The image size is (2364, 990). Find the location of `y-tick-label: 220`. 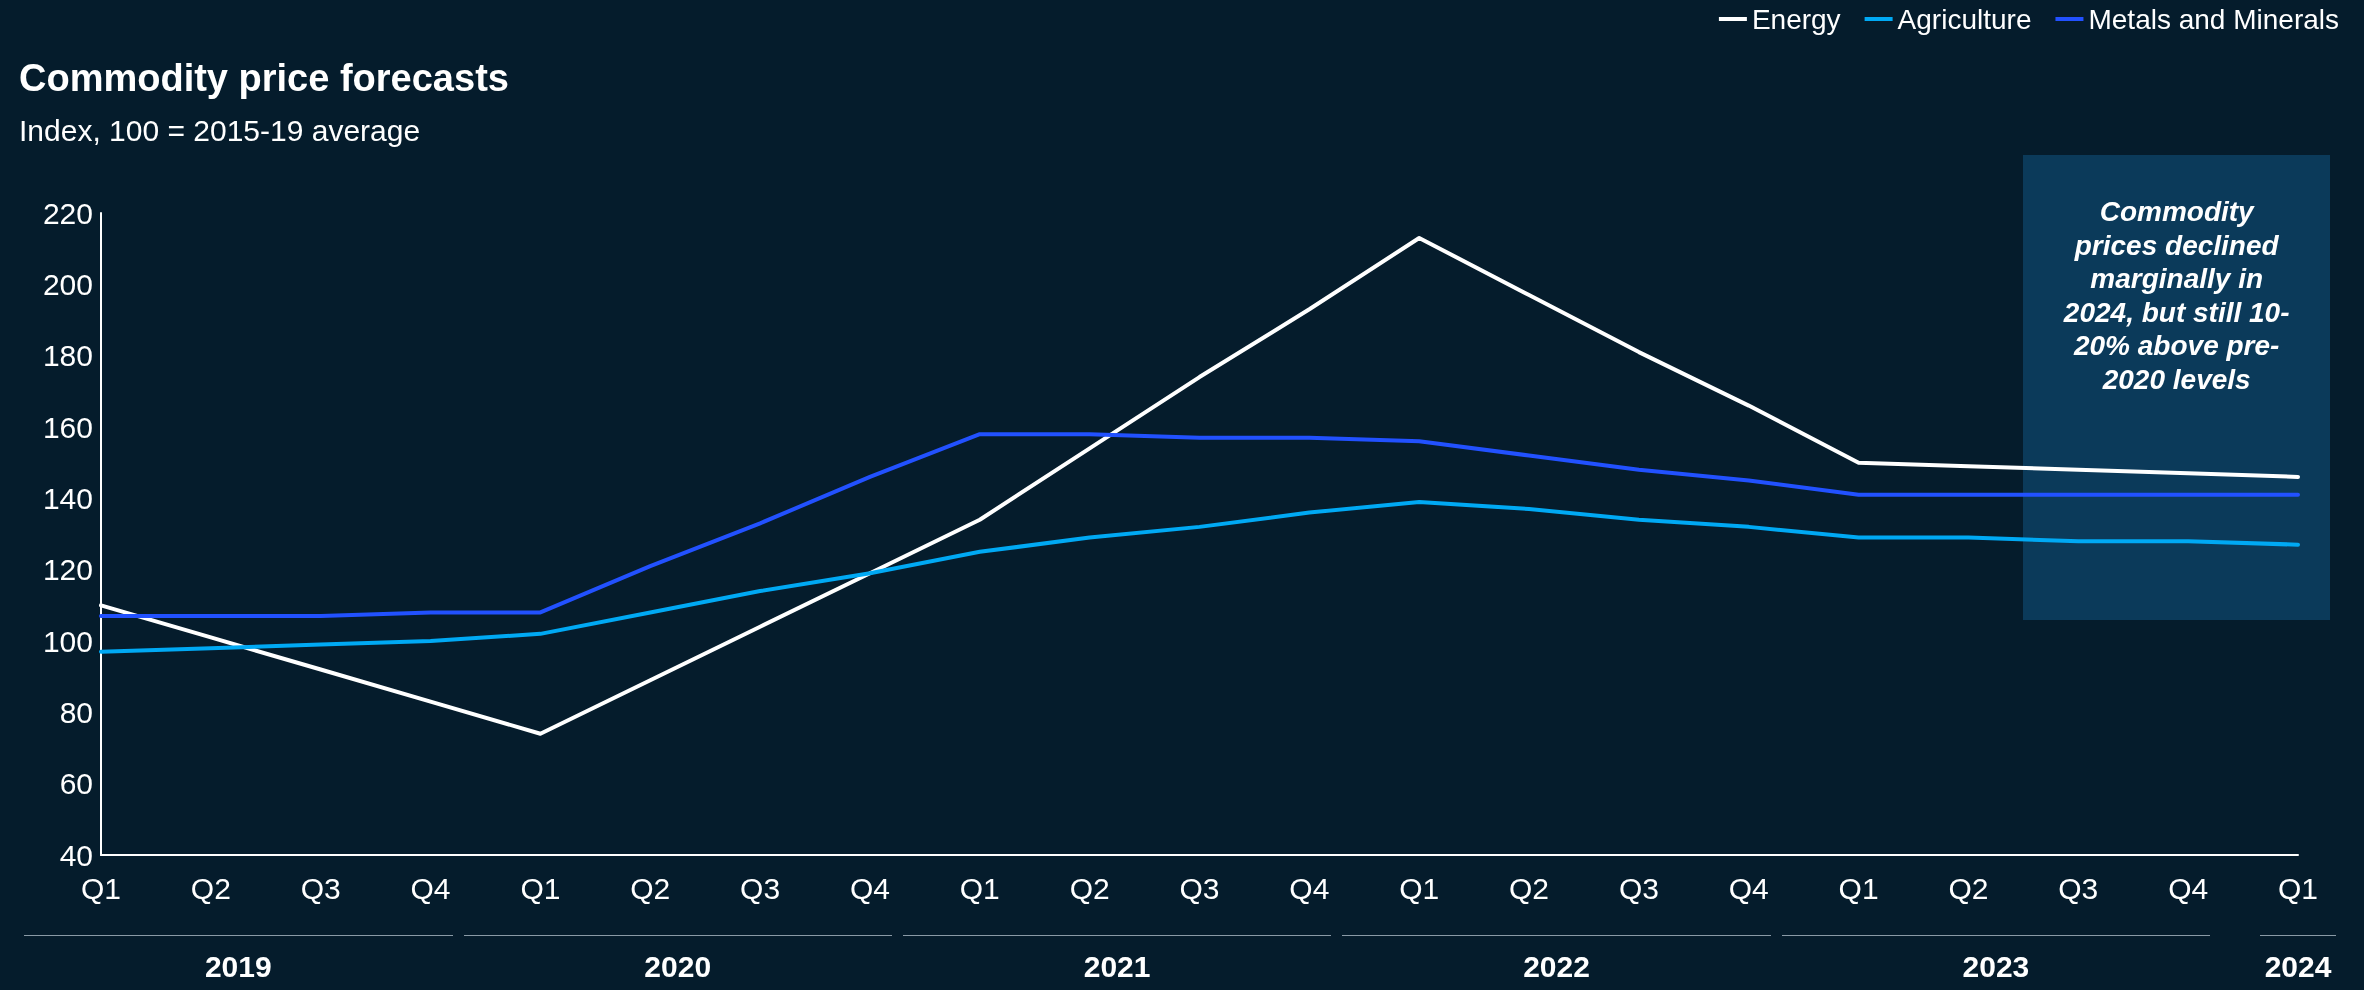

y-tick-label: 220 is located at coordinates (67, 213).